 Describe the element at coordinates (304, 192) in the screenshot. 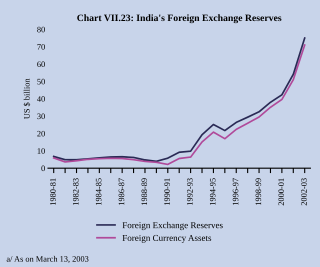

I see `x-tick-label: 2002-03` at that location.